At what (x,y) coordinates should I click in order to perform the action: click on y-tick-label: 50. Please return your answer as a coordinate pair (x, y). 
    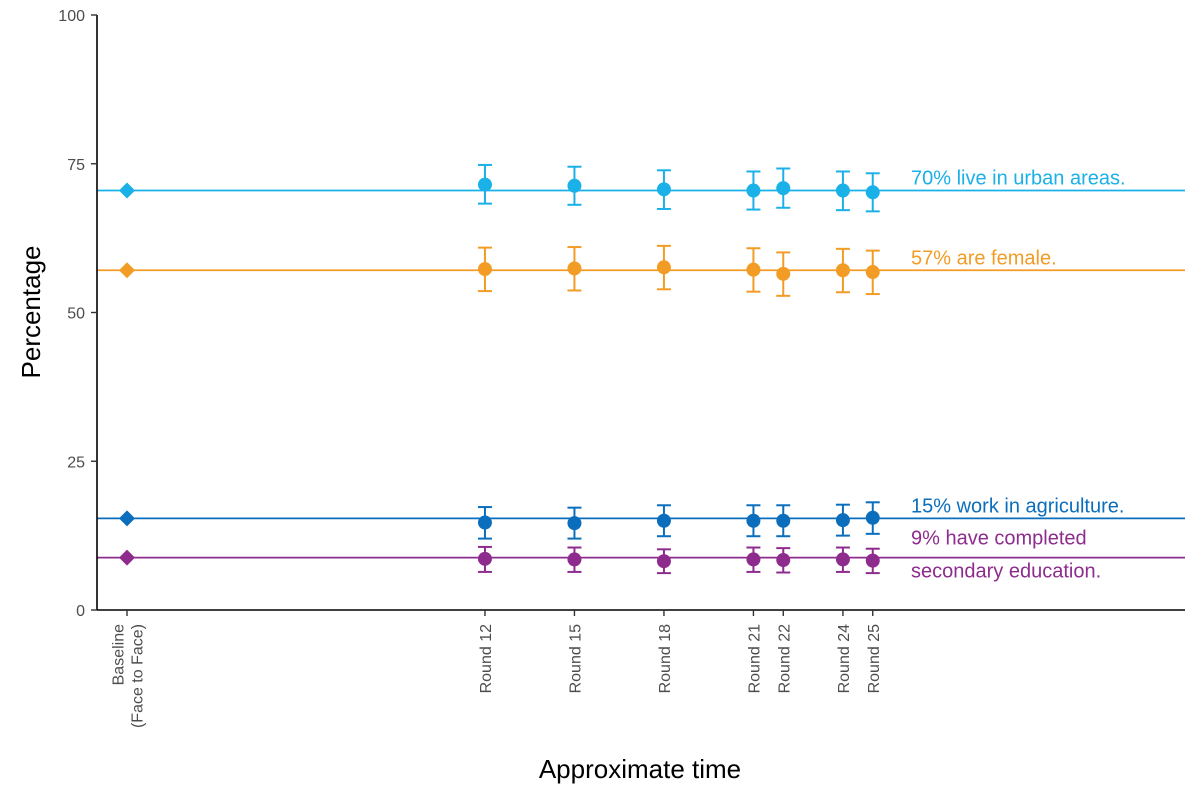
    Looking at the image, I should click on (76, 314).